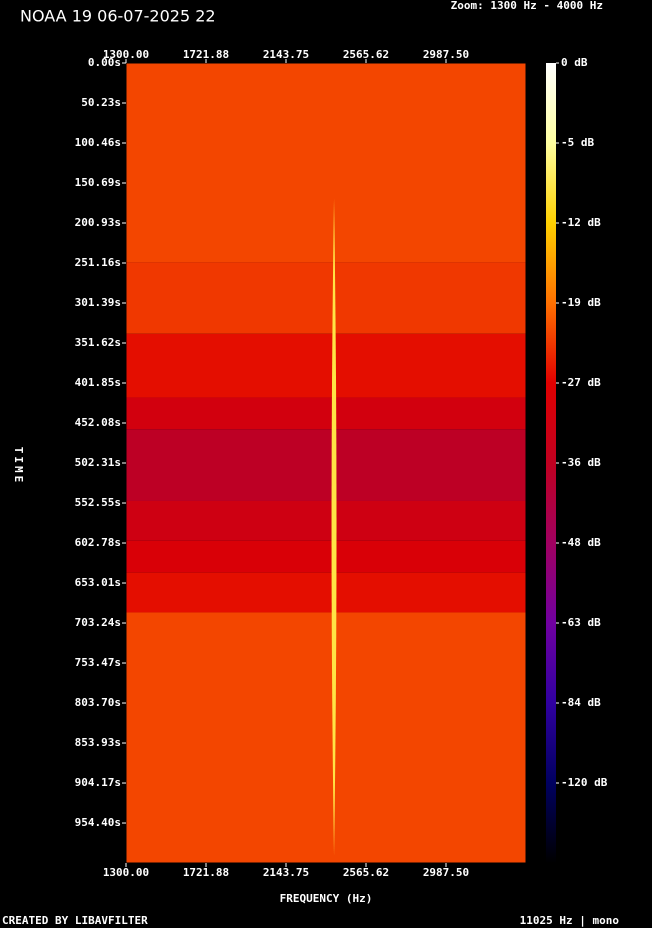 The width and height of the screenshot is (652, 928). What do you see at coordinates (18, 466) in the screenshot?
I see `y-axis-label: TIME` at bounding box center [18, 466].